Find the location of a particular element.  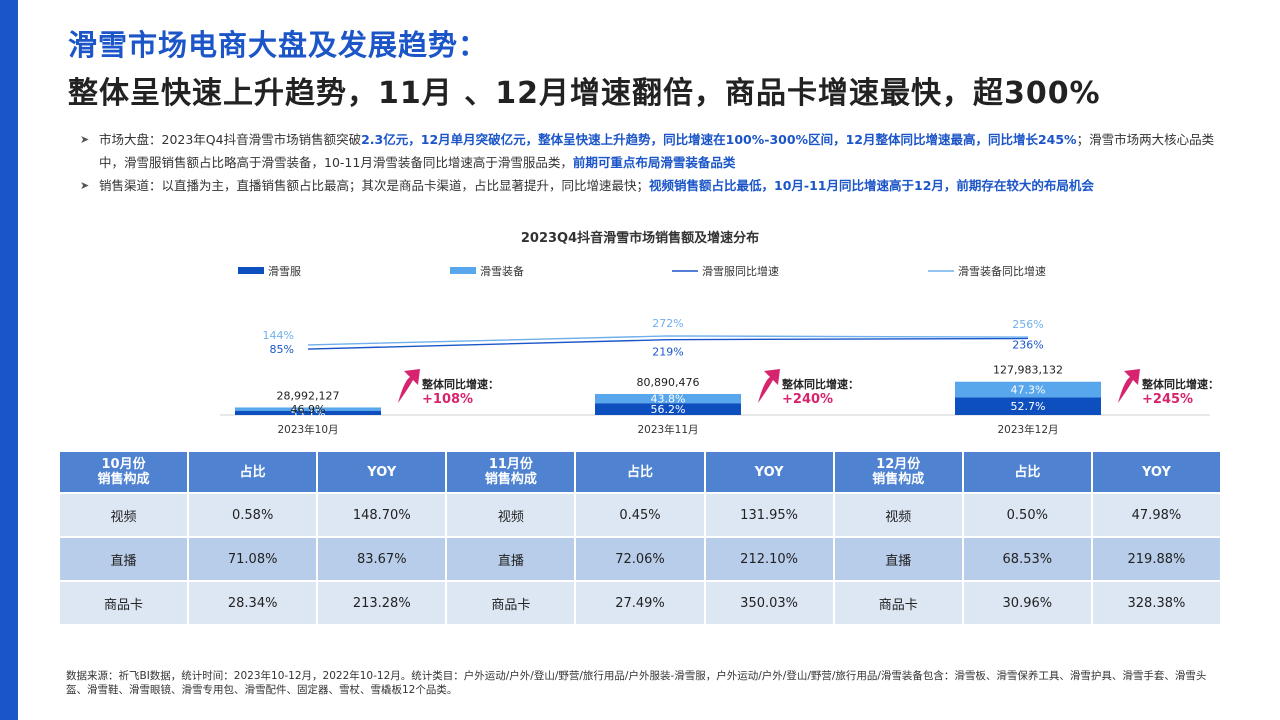

growth-annotation-value: +240% is located at coordinates (807, 399).